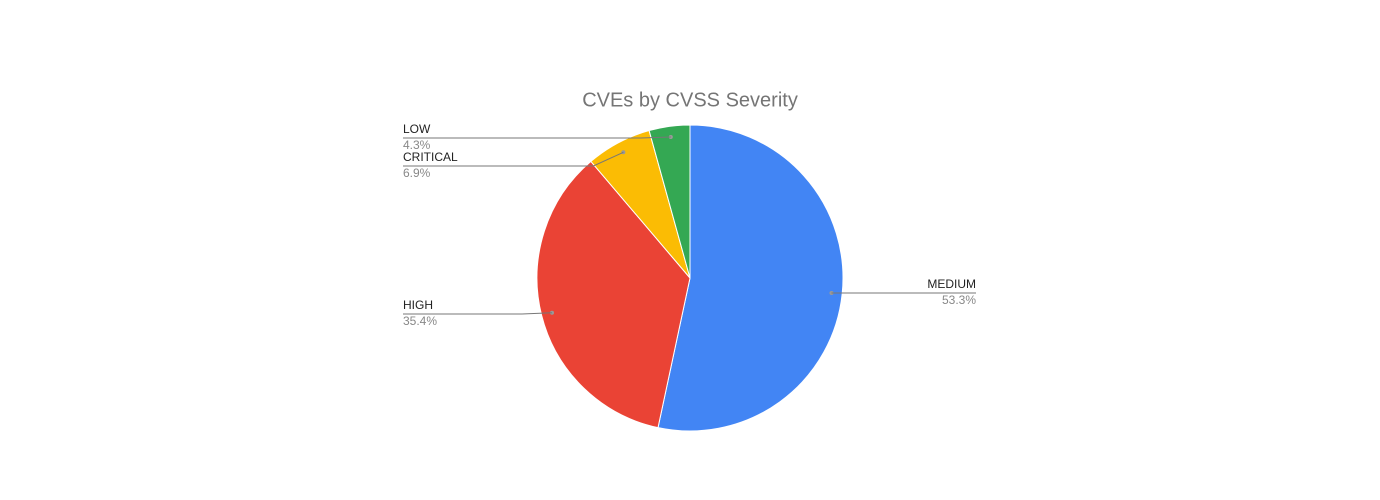  I want to click on slice-label: LOW, so click(417, 129).